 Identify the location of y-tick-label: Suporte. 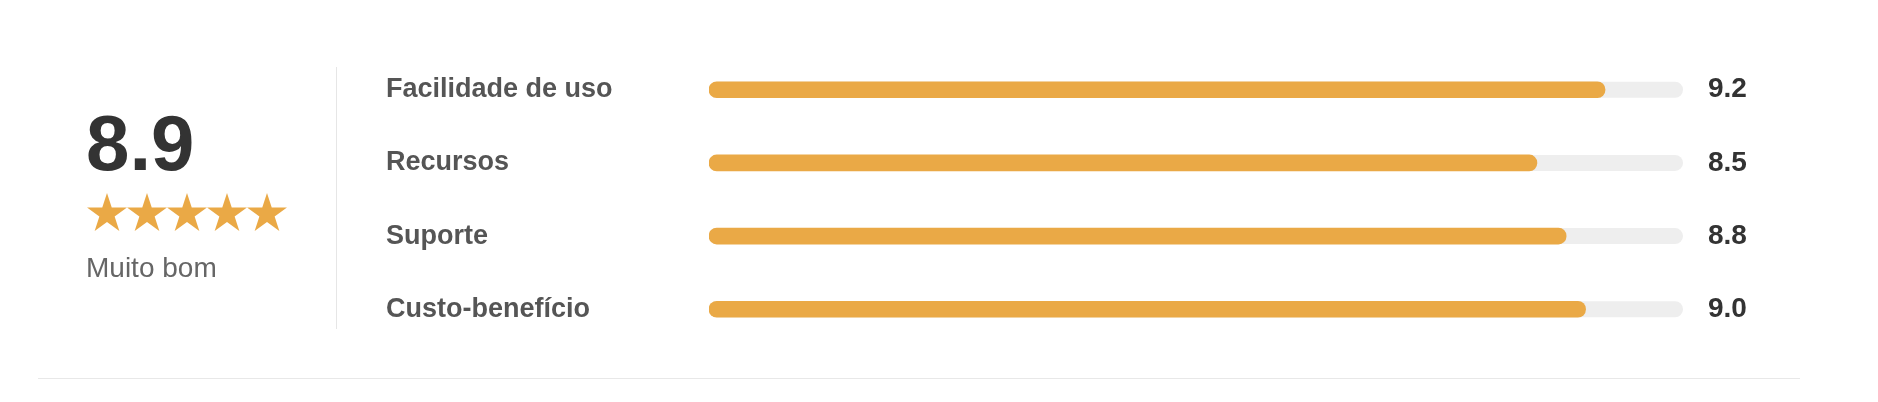
(437, 234).